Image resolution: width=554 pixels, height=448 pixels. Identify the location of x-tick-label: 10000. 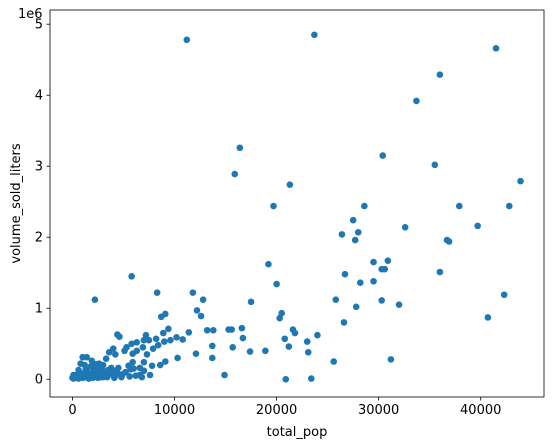
(174, 410).